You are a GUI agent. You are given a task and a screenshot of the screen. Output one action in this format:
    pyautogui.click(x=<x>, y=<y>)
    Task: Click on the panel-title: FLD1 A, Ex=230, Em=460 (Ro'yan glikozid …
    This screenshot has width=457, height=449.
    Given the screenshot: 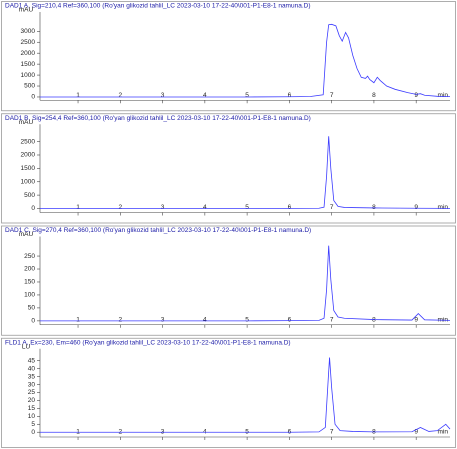 What is the action you would take?
    pyautogui.click(x=148, y=342)
    